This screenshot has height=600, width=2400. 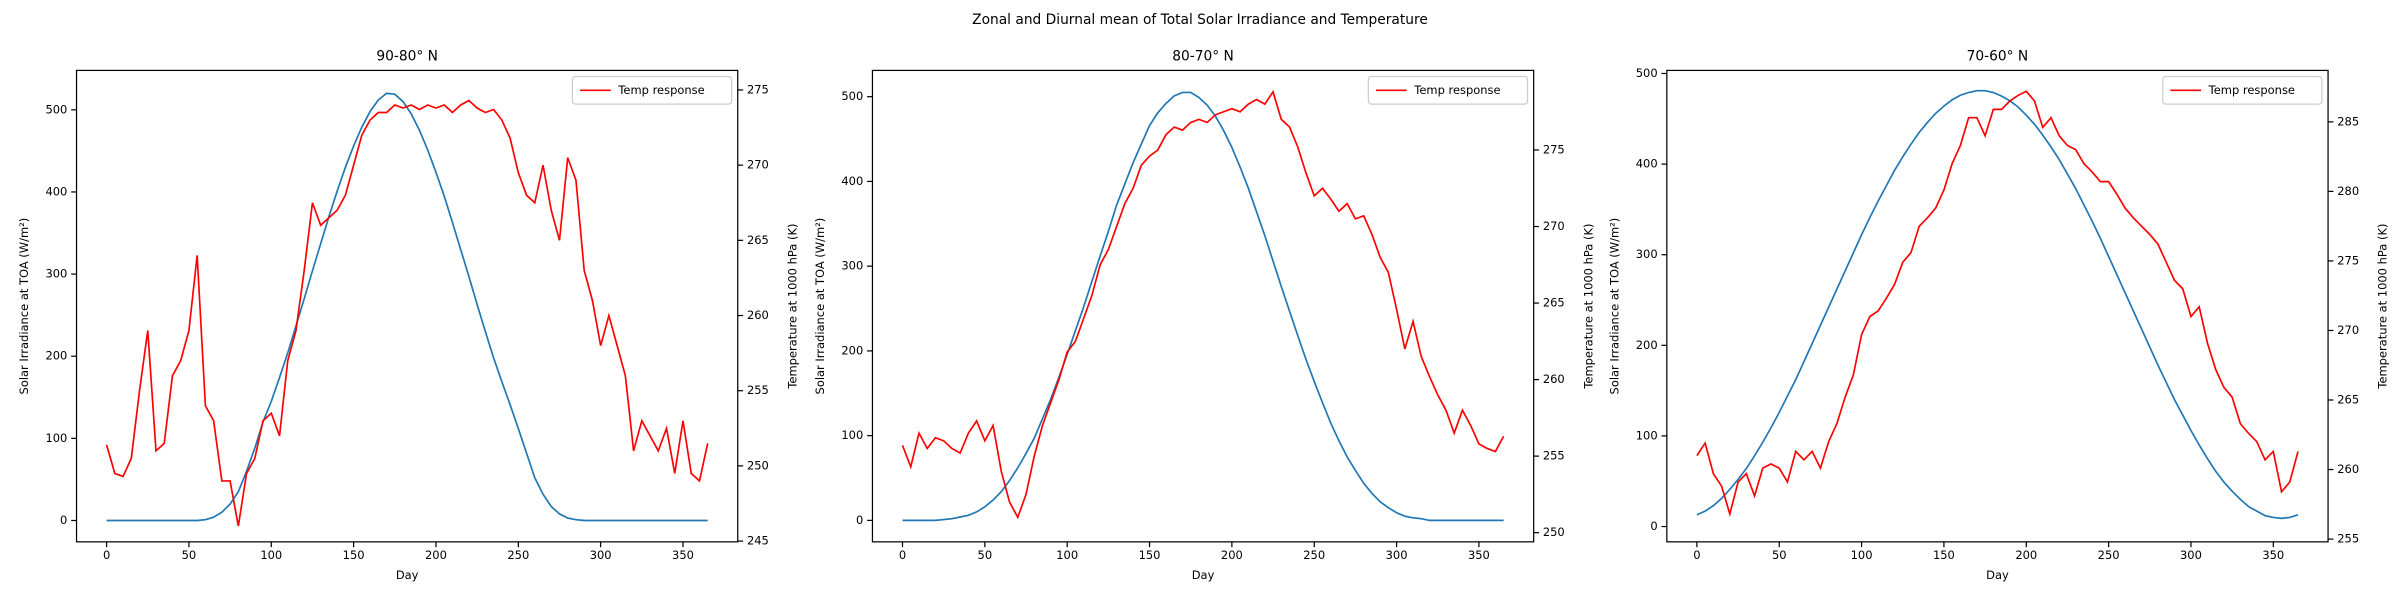 What do you see at coordinates (1203, 57) in the screenshot?
I see `chart-title: 80-70° N` at bounding box center [1203, 57].